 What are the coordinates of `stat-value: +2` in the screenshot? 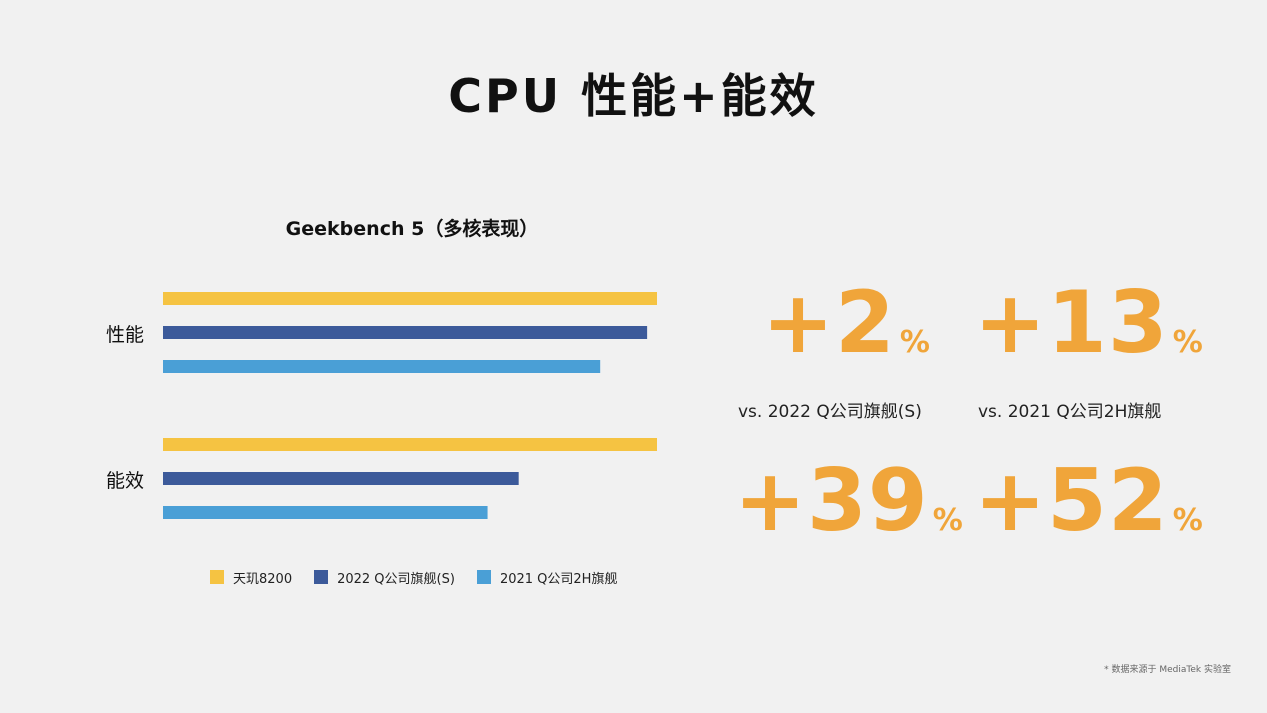 It's located at (829, 323).